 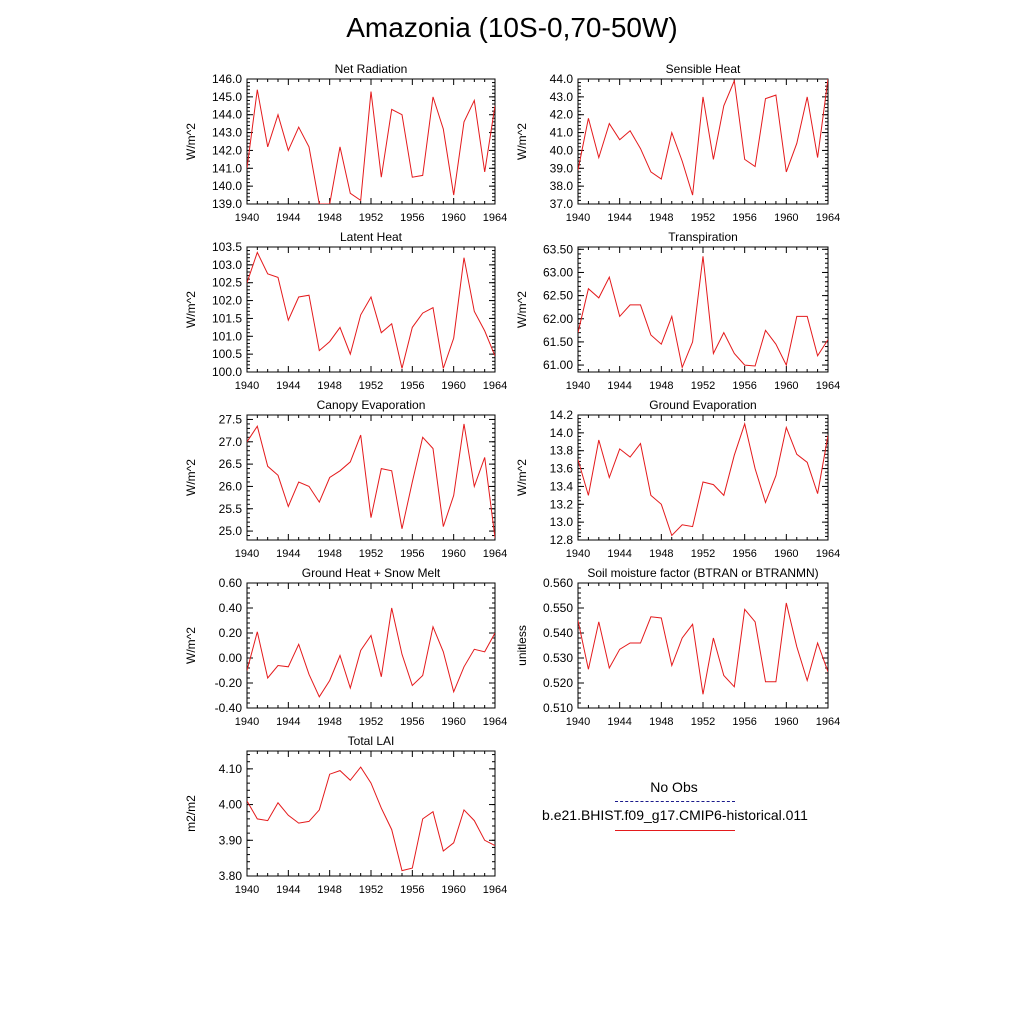 What do you see at coordinates (231, 805) in the screenshot?
I see `y-tick-label: 4.00` at bounding box center [231, 805].